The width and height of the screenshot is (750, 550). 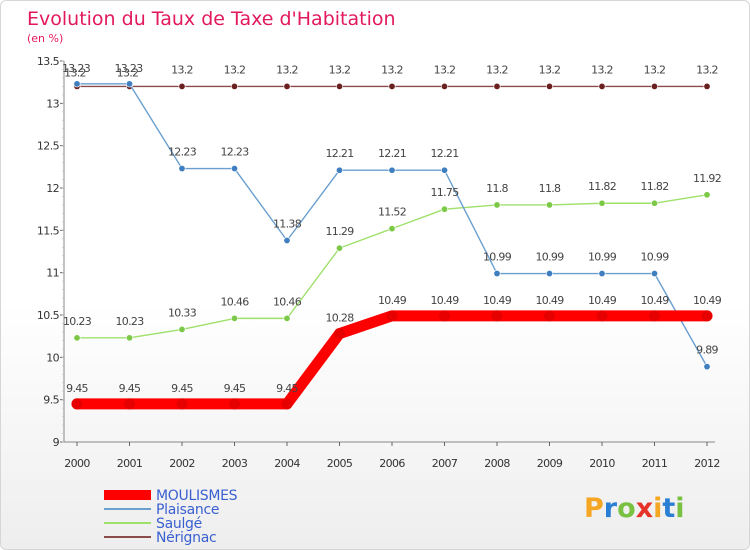 What do you see at coordinates (626, 508) in the screenshot?
I see `logo-letter: o` at bounding box center [626, 508].